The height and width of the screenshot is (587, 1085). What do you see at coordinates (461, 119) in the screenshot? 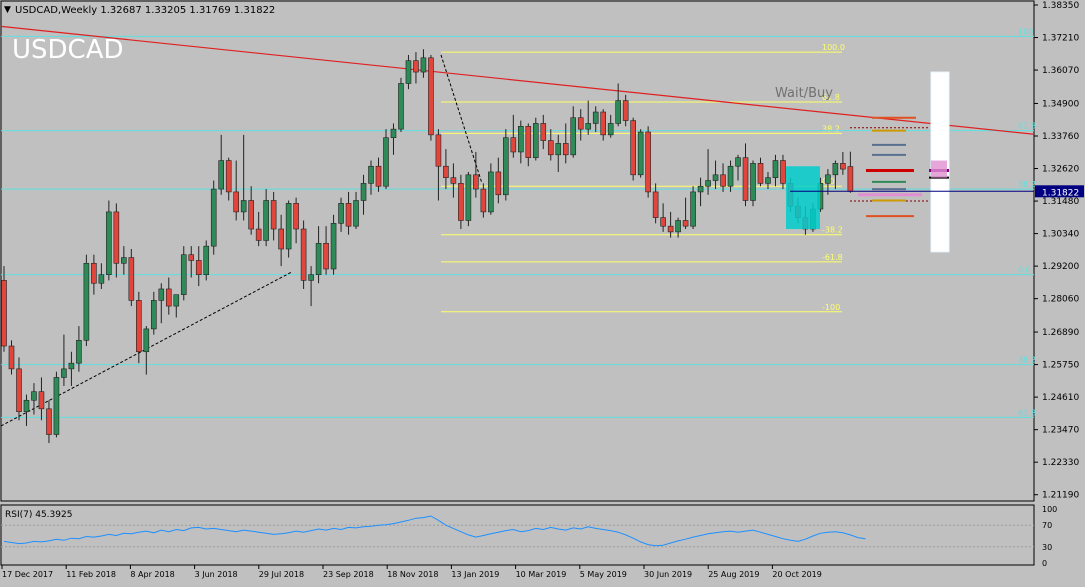
I see `fib-anchor-line` at bounding box center [461, 119].